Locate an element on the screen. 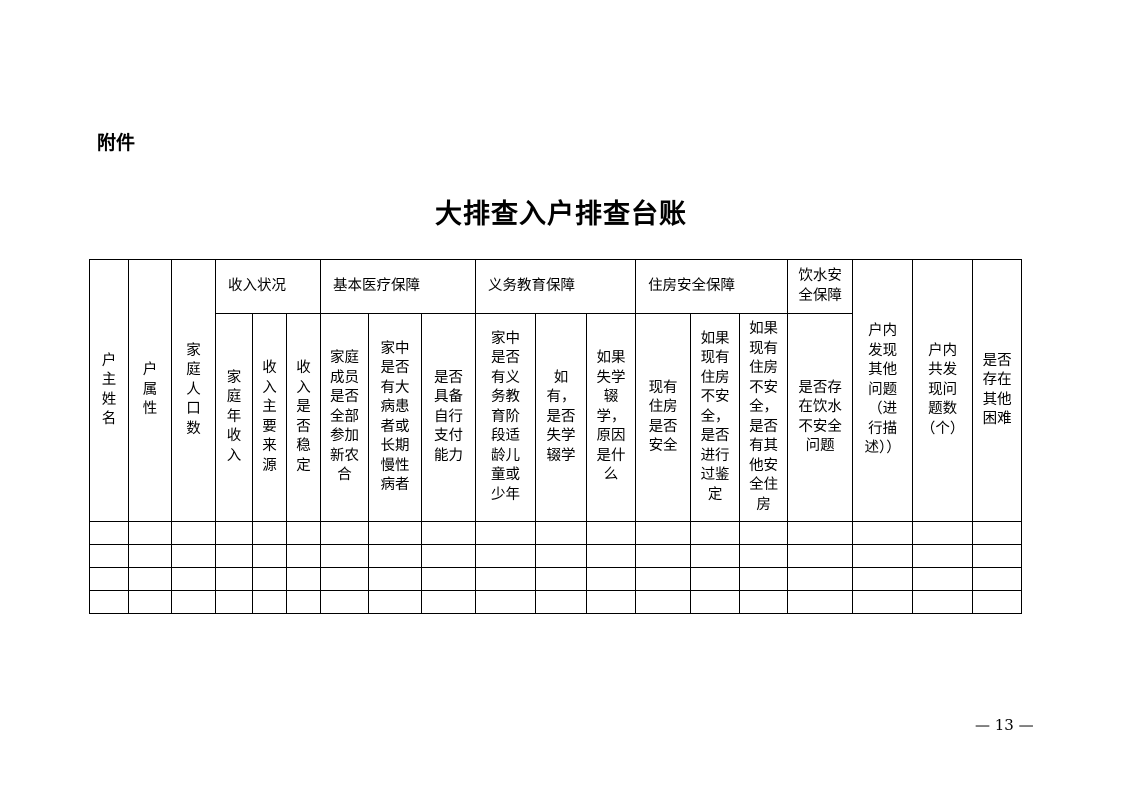 The image size is (1122, 793). header-income-annual: 家 庭 年 收 入 is located at coordinates (234, 417).